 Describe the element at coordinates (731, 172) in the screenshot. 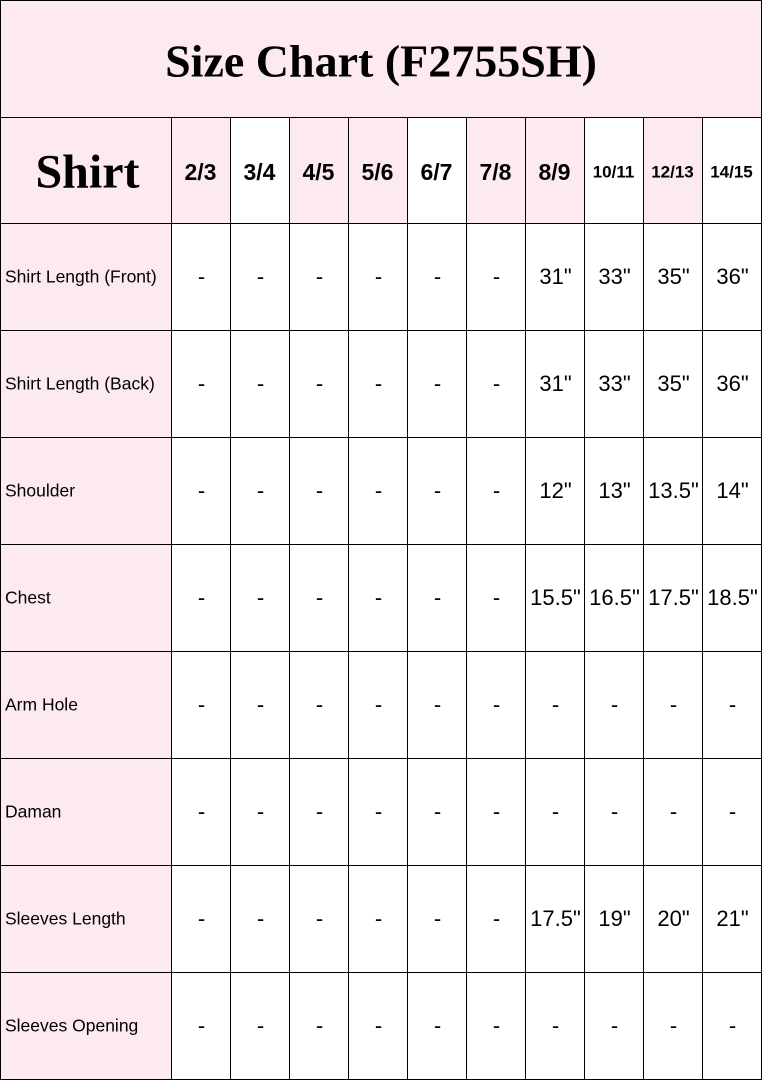

I see `size-header: 14/15` at that location.